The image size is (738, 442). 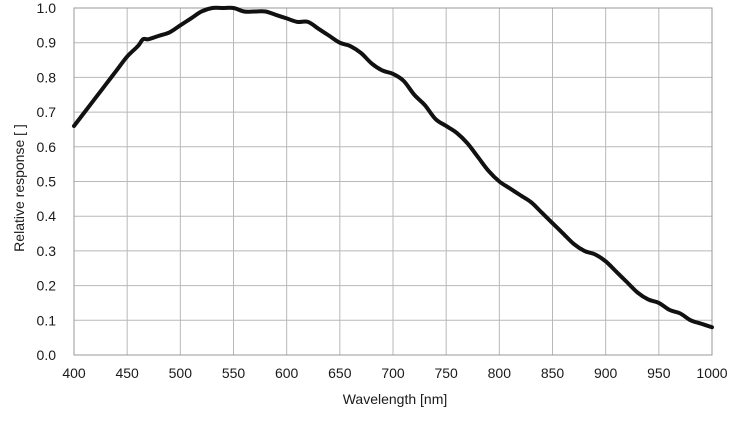 I want to click on x-tick-label: 950, so click(x=659, y=373).